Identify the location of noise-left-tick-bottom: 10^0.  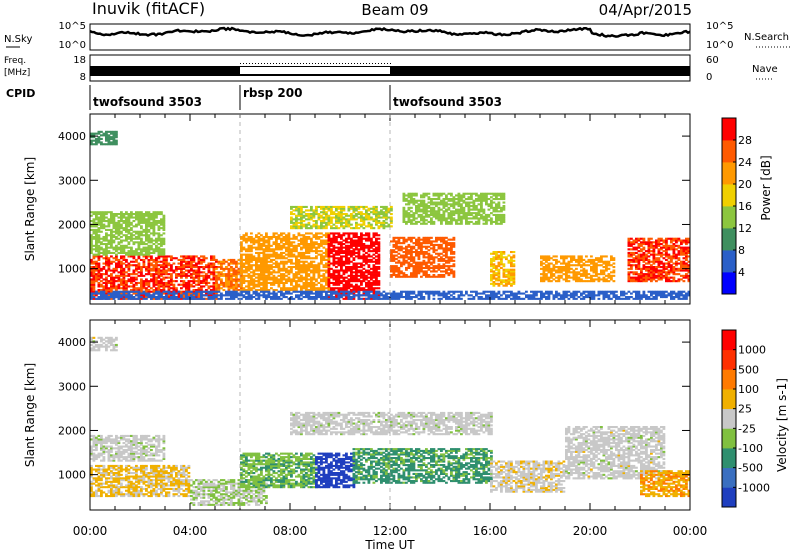
(72, 45).